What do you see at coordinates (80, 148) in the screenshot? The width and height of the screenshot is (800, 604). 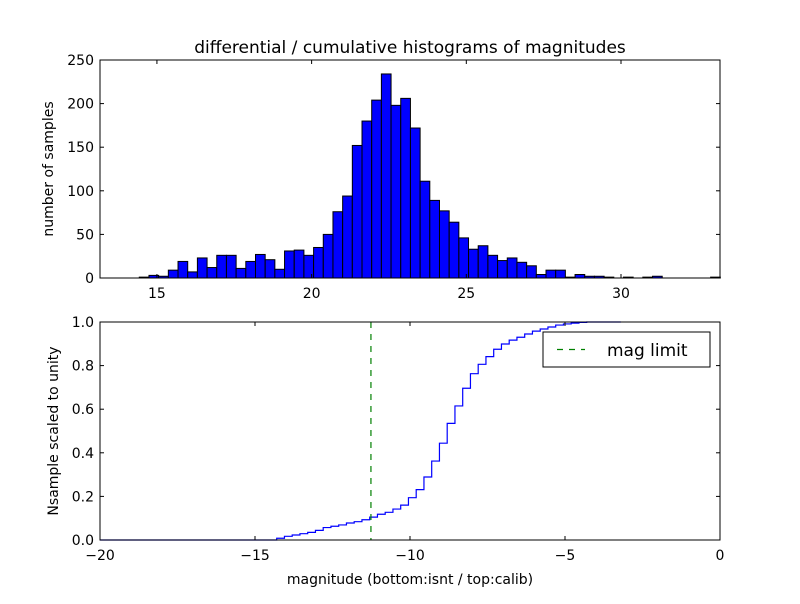 I see `top-ytick-label: 150` at bounding box center [80, 148].